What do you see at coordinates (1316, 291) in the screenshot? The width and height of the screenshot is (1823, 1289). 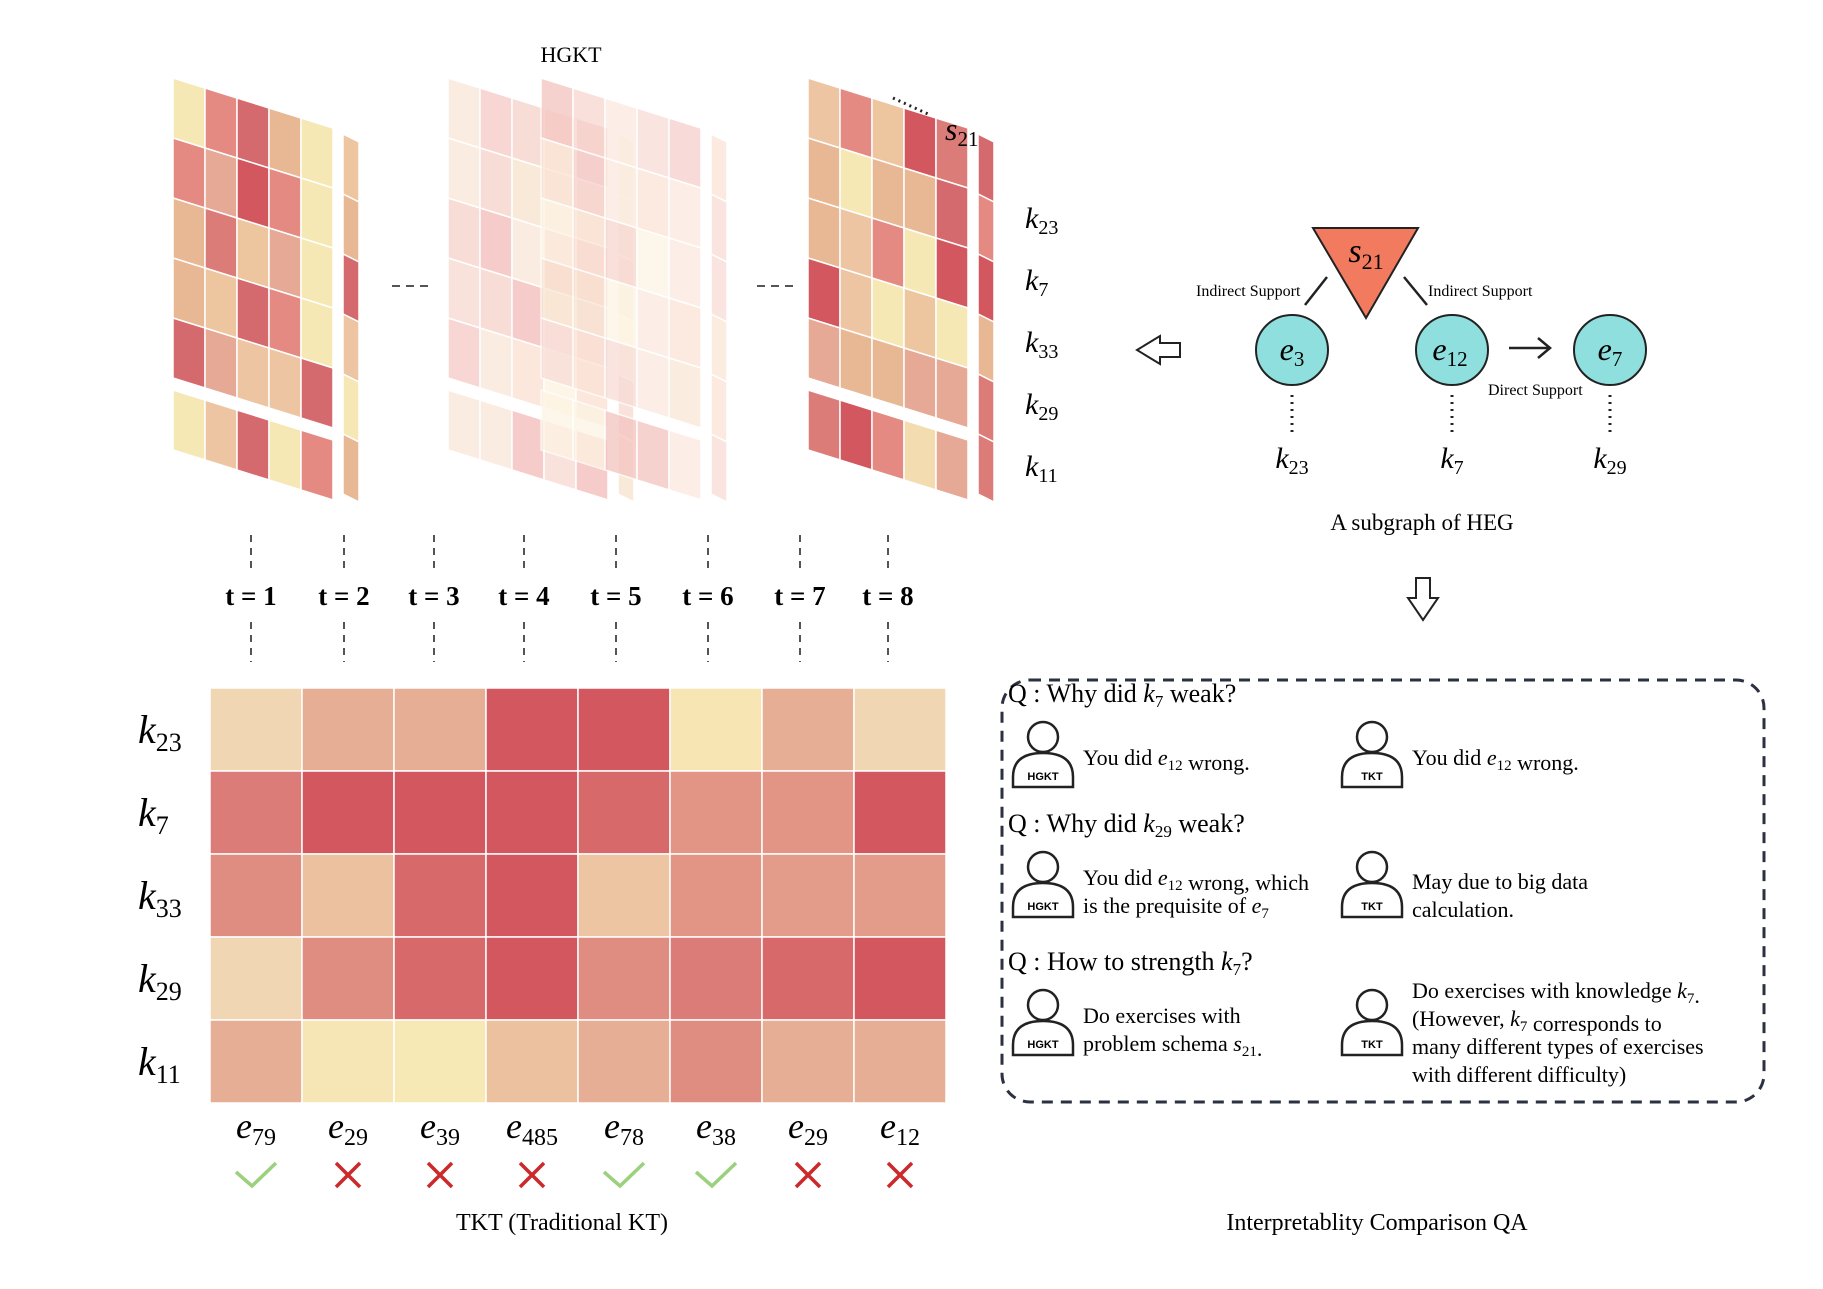 I see `edge-s21-e3` at bounding box center [1316, 291].